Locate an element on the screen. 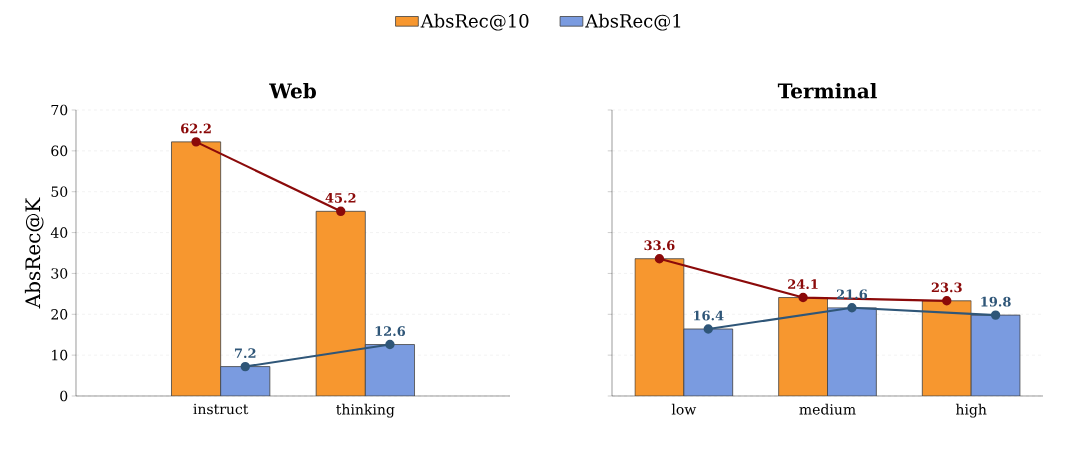 The height and width of the screenshot is (464, 1080). y-tick-label: 60 is located at coordinates (59, 151).